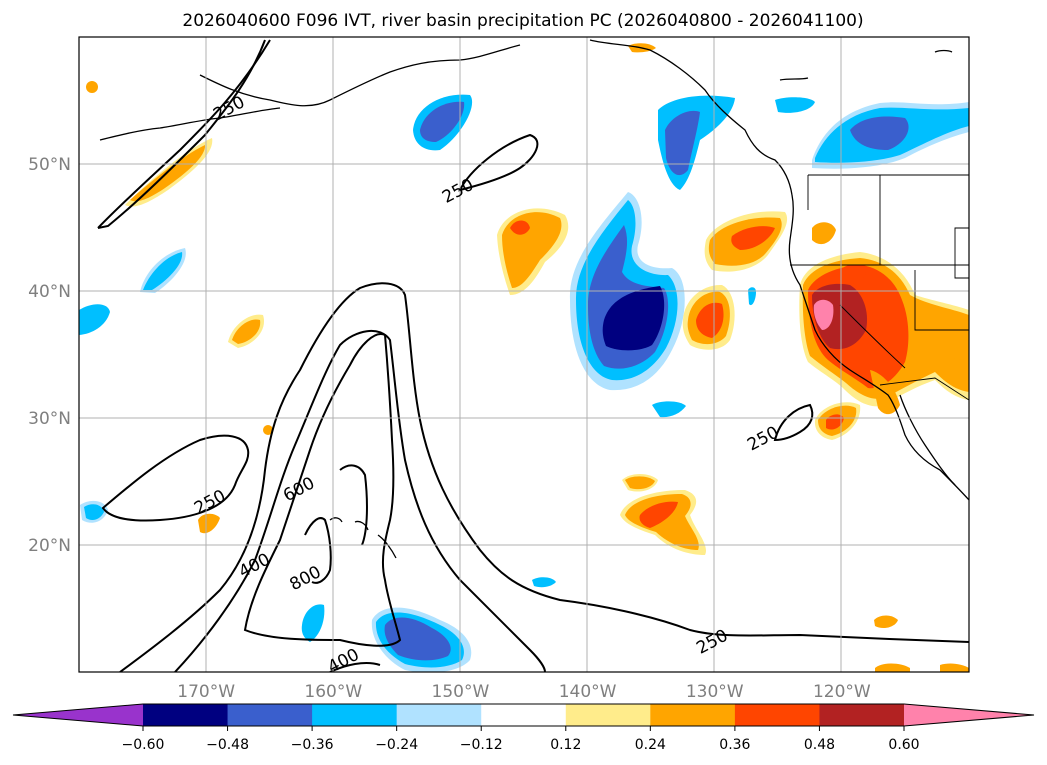  I want to click on colorbar-label: 0.36, so click(734, 745).